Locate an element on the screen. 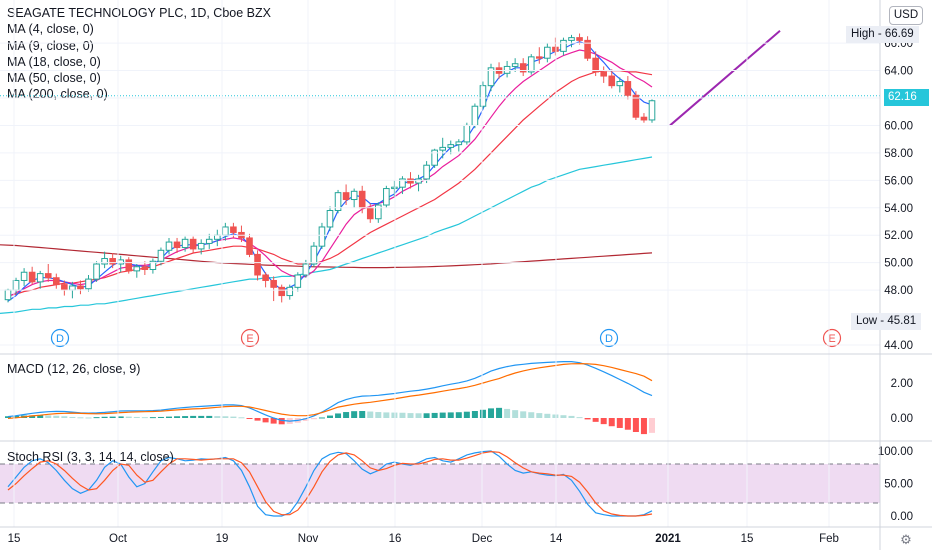 The height and width of the screenshot is (550, 932). macd-line is located at coordinates (330, 391).